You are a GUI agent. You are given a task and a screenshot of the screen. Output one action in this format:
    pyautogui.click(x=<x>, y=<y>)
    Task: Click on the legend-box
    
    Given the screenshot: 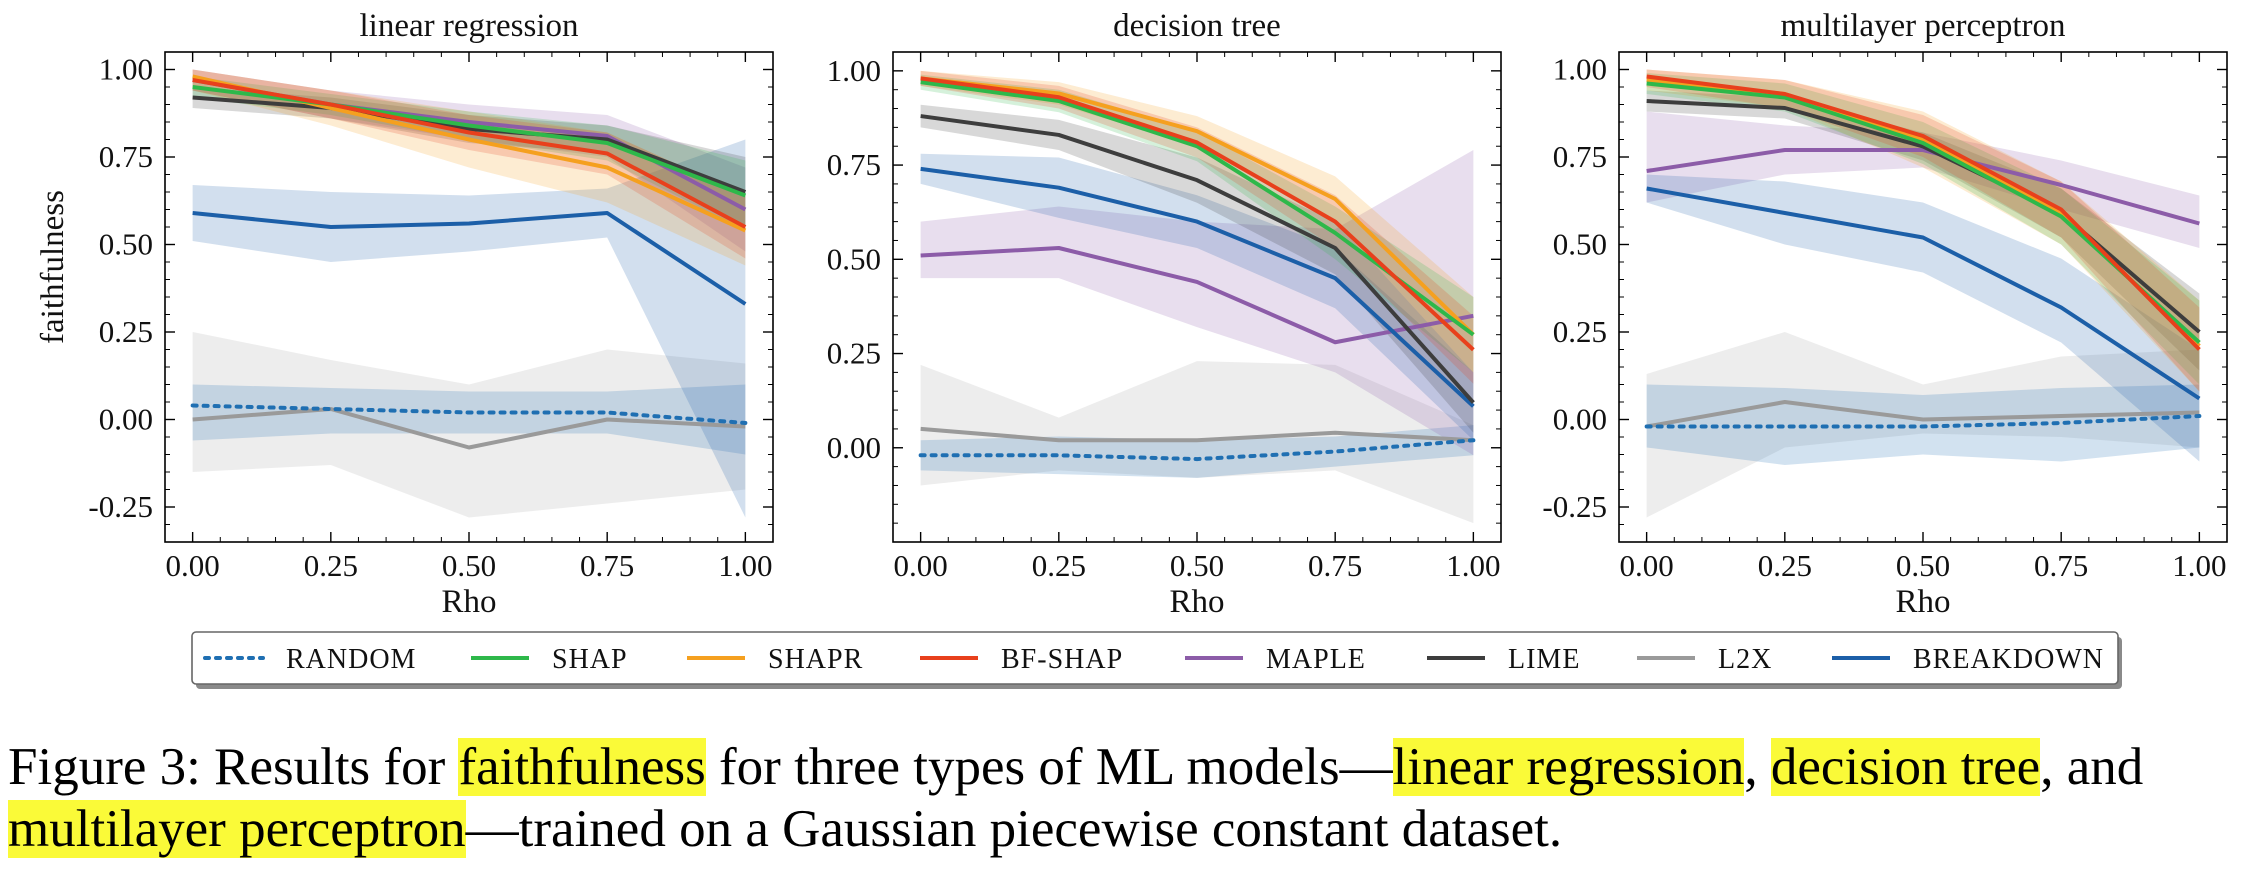 What is the action you would take?
    pyautogui.click(x=1155, y=658)
    